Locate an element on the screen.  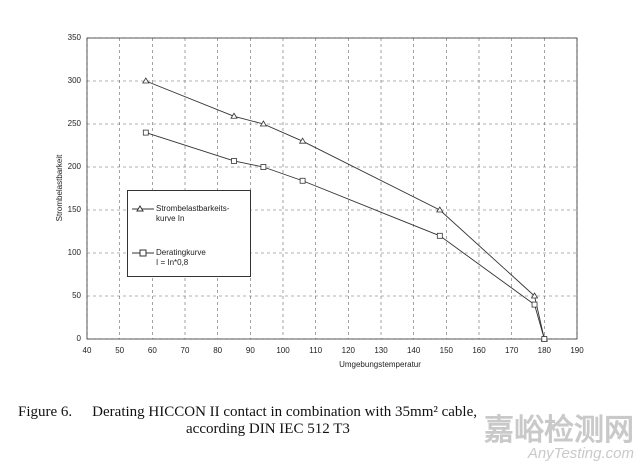
y-axis-label: Strombelastbarkeit is located at coordinates (59, 187).